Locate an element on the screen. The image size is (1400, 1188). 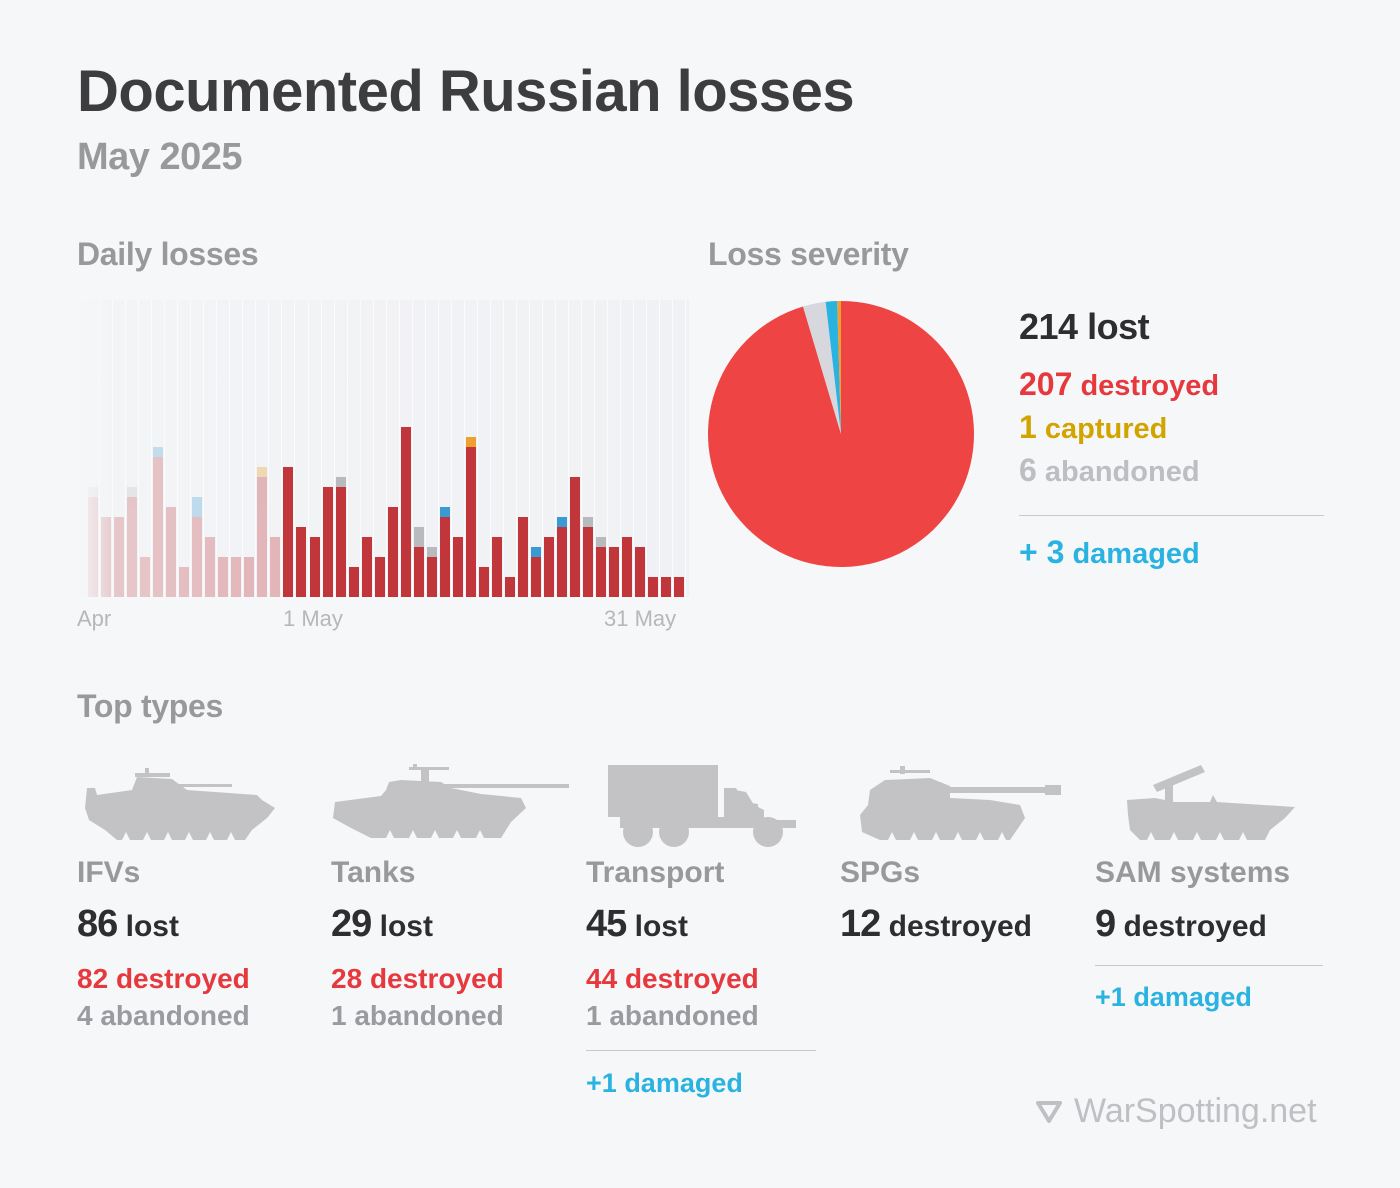
abandoned-label: abandoned is located at coordinates (1122, 472).